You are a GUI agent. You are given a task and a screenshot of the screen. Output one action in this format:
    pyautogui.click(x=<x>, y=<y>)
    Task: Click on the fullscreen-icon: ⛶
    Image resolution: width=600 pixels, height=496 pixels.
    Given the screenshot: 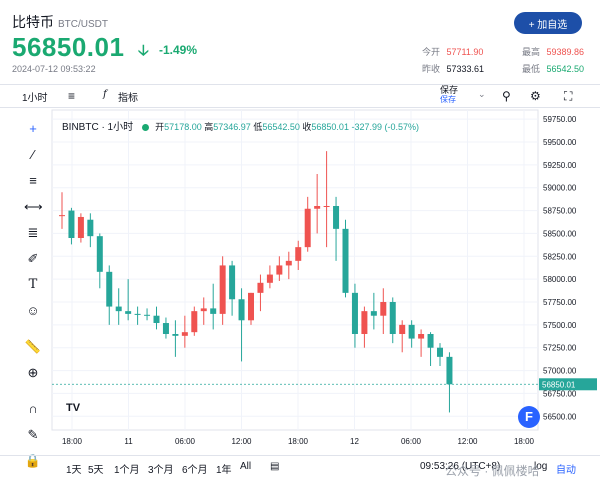 What is the action you would take?
    pyautogui.click(x=568, y=96)
    